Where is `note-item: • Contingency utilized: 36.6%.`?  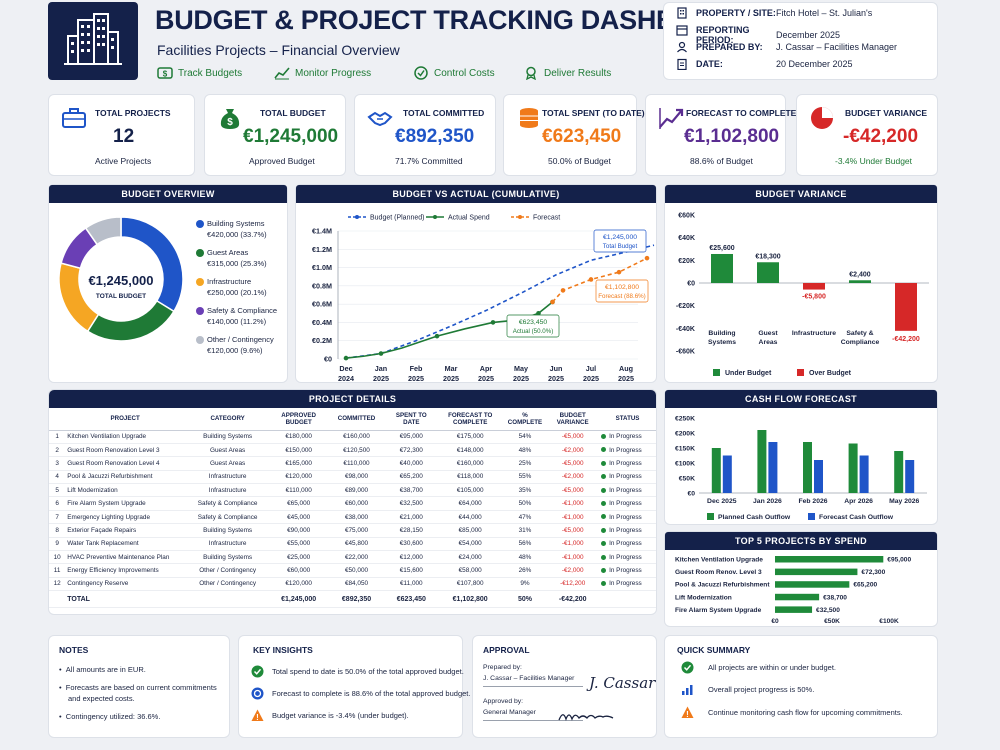 note-item: • Contingency utilized: 36.6%. is located at coordinates (110, 716).